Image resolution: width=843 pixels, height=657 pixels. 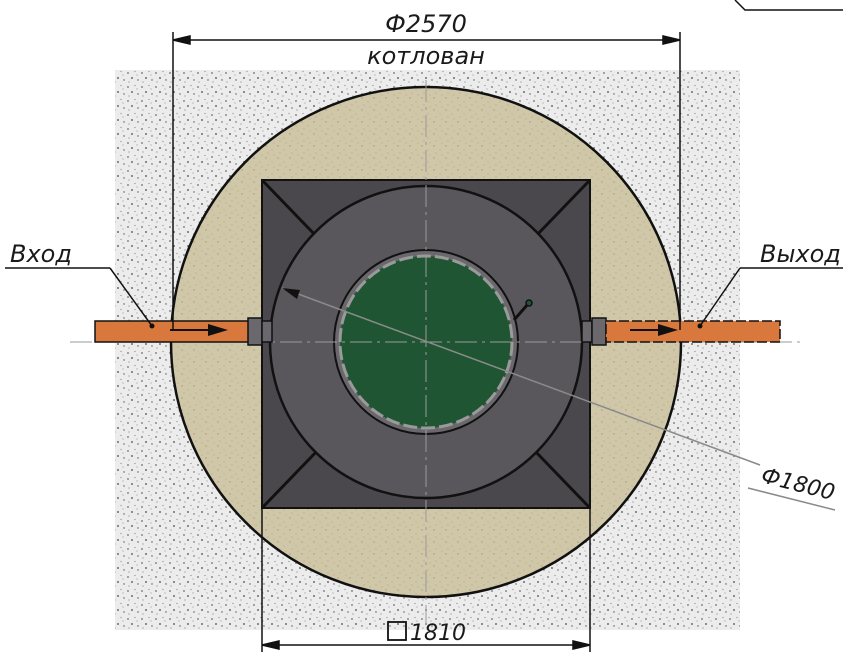 I want to click on vent-stub, so click(x=521, y=312).